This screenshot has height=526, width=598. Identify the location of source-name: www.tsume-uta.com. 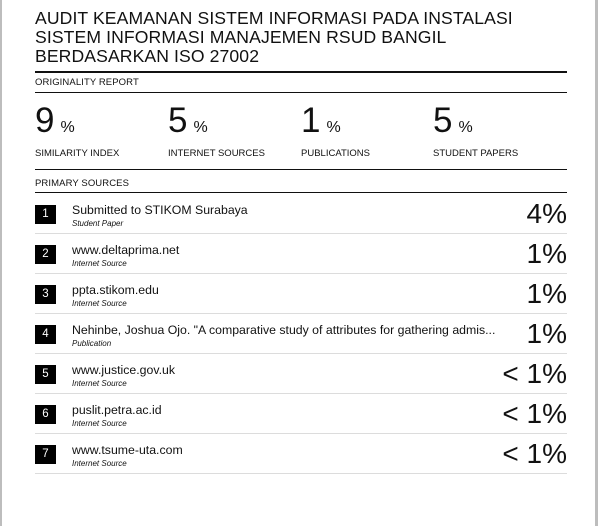
(127, 450).